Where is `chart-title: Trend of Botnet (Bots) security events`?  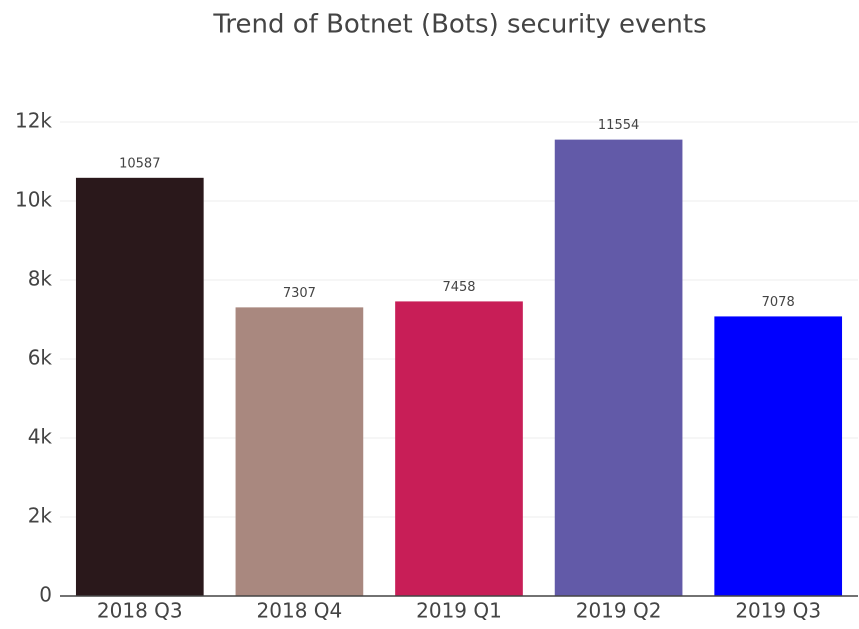
chart-title: Trend of Botnet (Bots) security events is located at coordinates (459, 25).